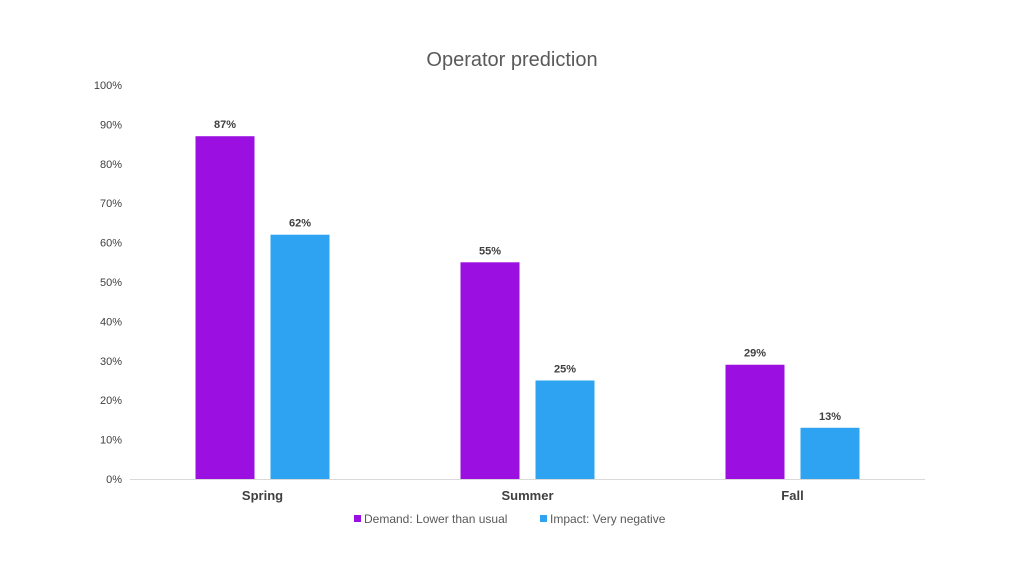 This screenshot has height=576, width=1024. I want to click on y-tick-label: 70%, so click(111, 204).